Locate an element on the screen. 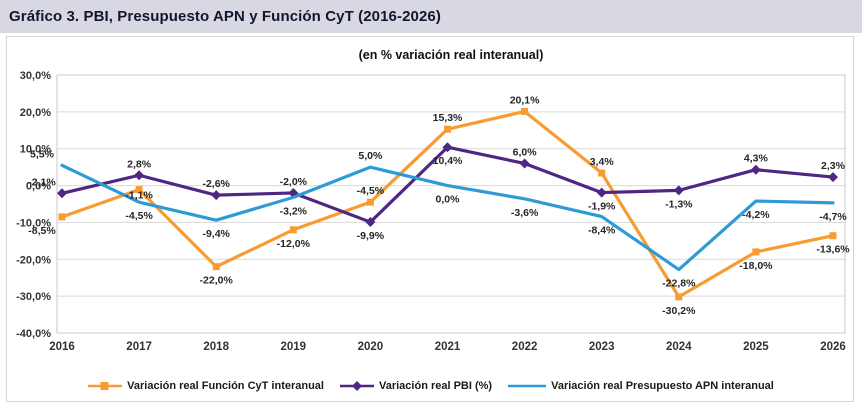 The width and height of the screenshot is (862, 409). legend-label-pbi: Variación real PBI (%) is located at coordinates (436, 386).